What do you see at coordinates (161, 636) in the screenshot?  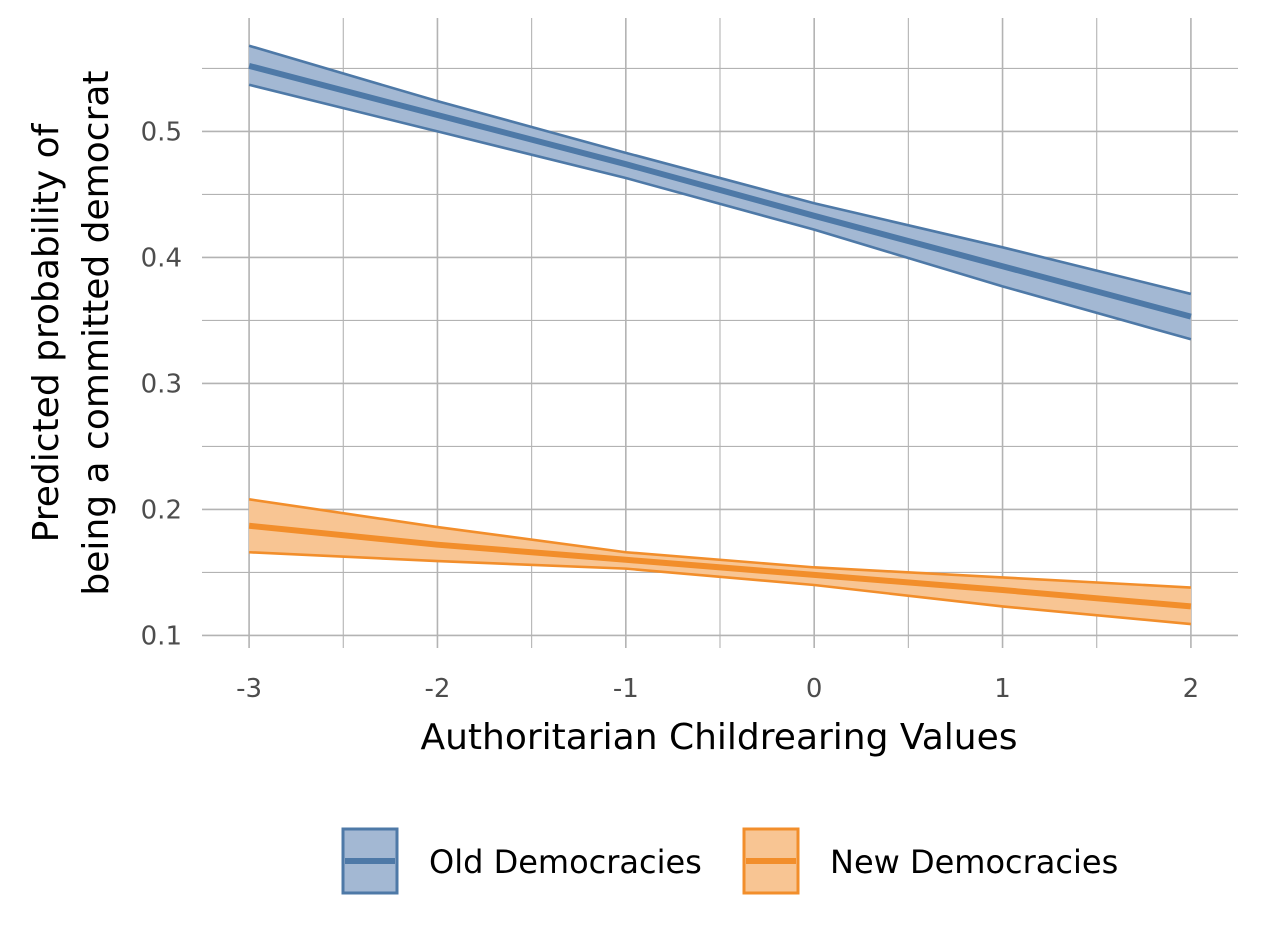 I see `y-tick-label: 0.1` at bounding box center [161, 636].